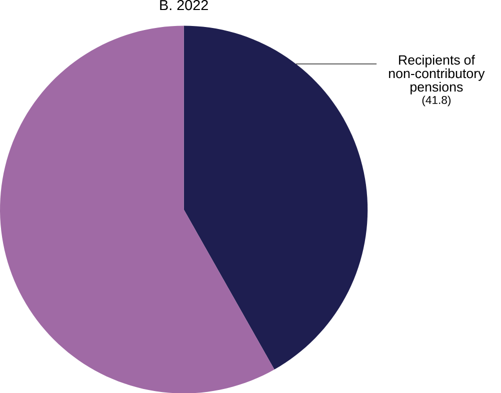 The image size is (501, 393). Describe the element at coordinates (436, 101) in the screenshot. I see `data-label: (41.8)` at that location.